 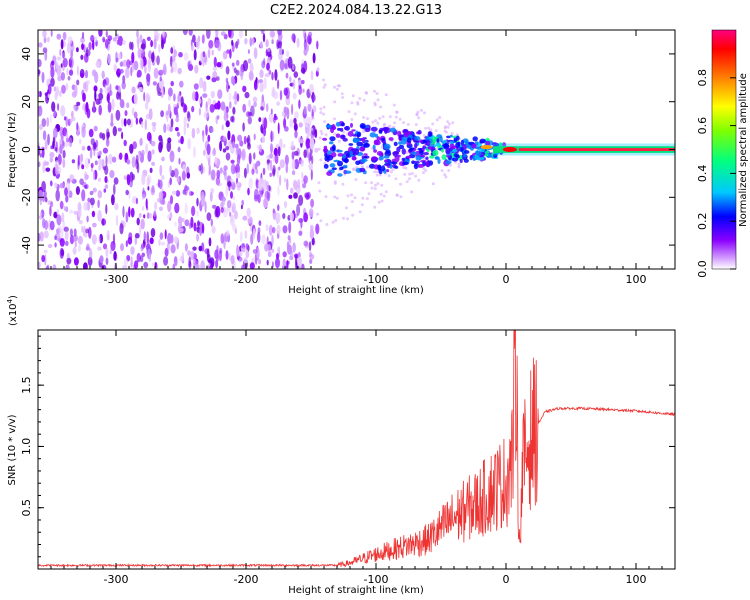 I want to click on y-tick-label: 1.0, so click(x=26, y=447).